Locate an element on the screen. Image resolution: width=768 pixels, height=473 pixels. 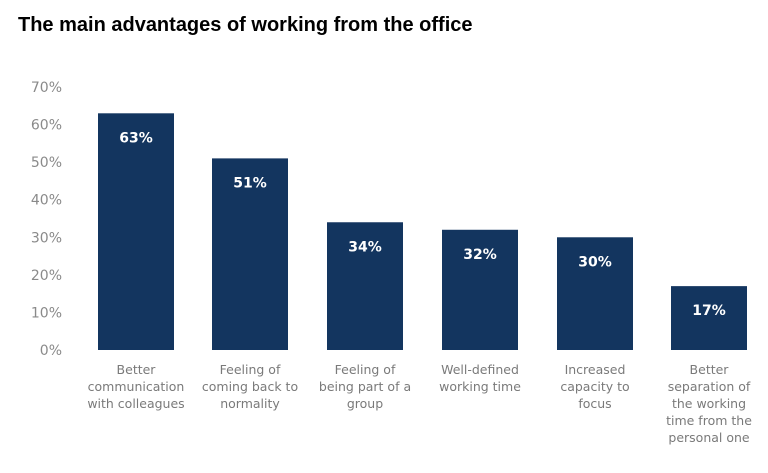
x-tick-label: Better communication with colleagues is located at coordinates (135, 386).